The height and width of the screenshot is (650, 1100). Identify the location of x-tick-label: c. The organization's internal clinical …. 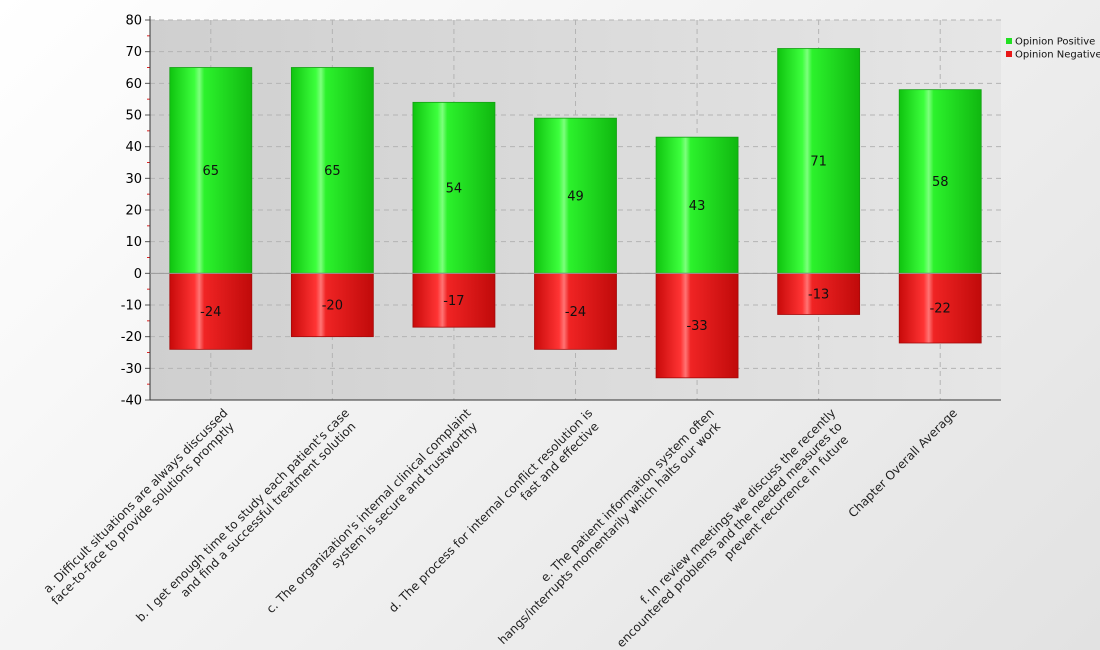
(372, 511).